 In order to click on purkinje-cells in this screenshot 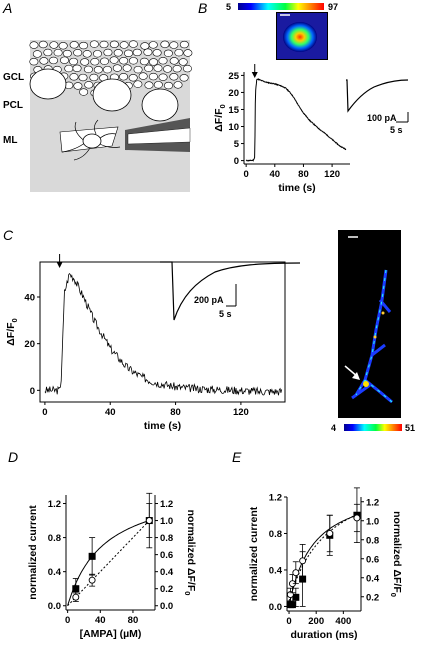, I will do `click(104, 95)`.